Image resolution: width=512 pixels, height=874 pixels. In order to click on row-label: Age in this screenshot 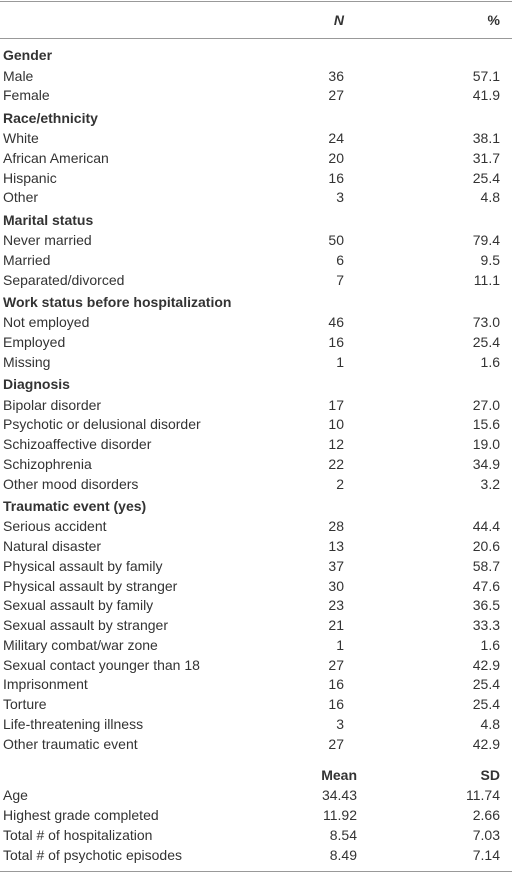, I will do `click(15, 795)`.